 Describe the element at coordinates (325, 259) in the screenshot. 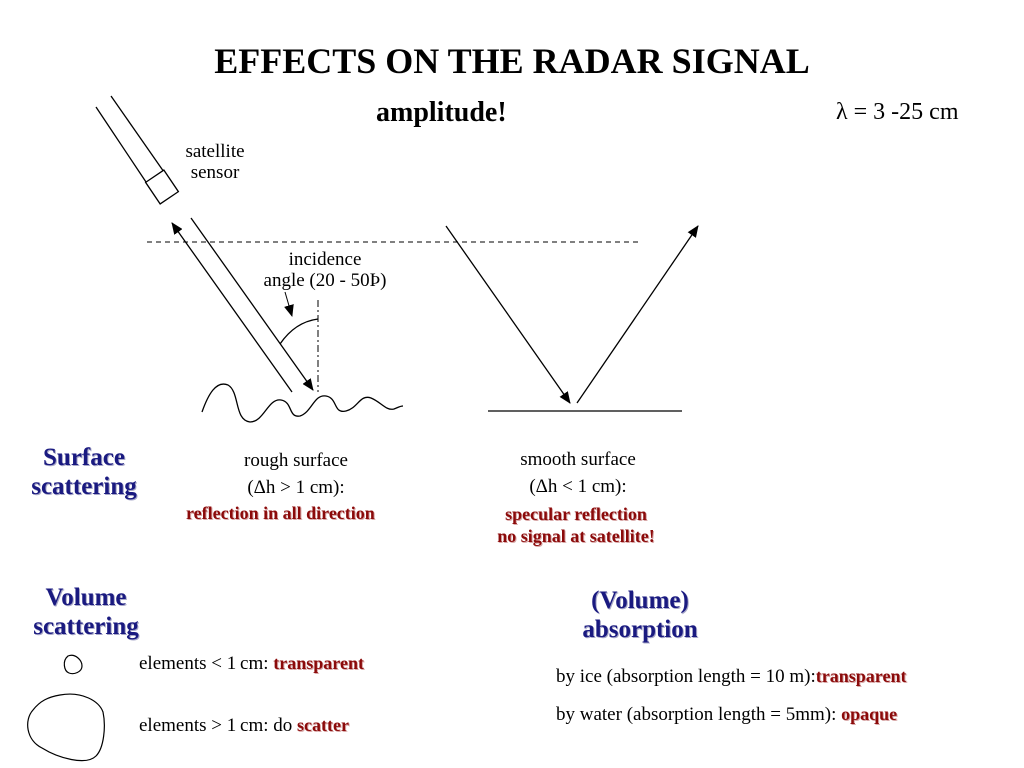

I see `incidence-label-line1: incidence` at that location.